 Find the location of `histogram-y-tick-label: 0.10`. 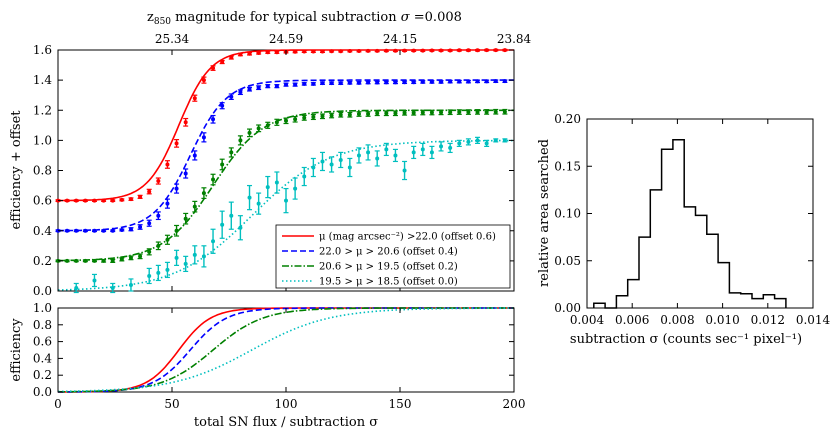

histogram-y-tick-label: 0.10 is located at coordinates (567, 214).